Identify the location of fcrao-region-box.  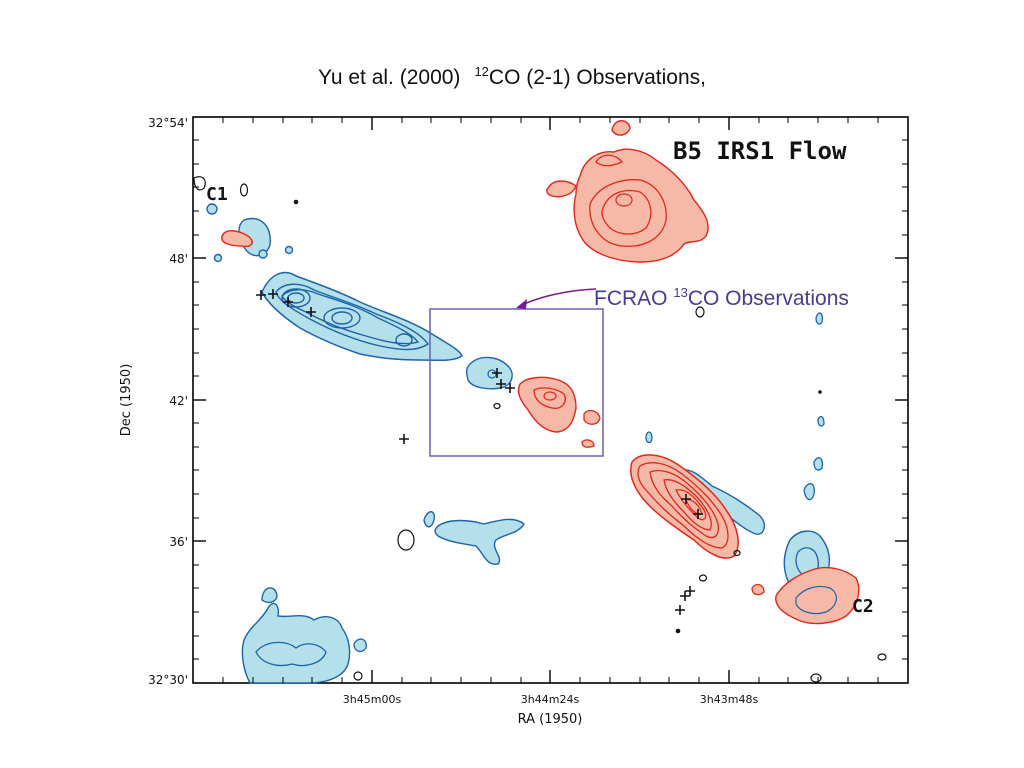
(516, 382).